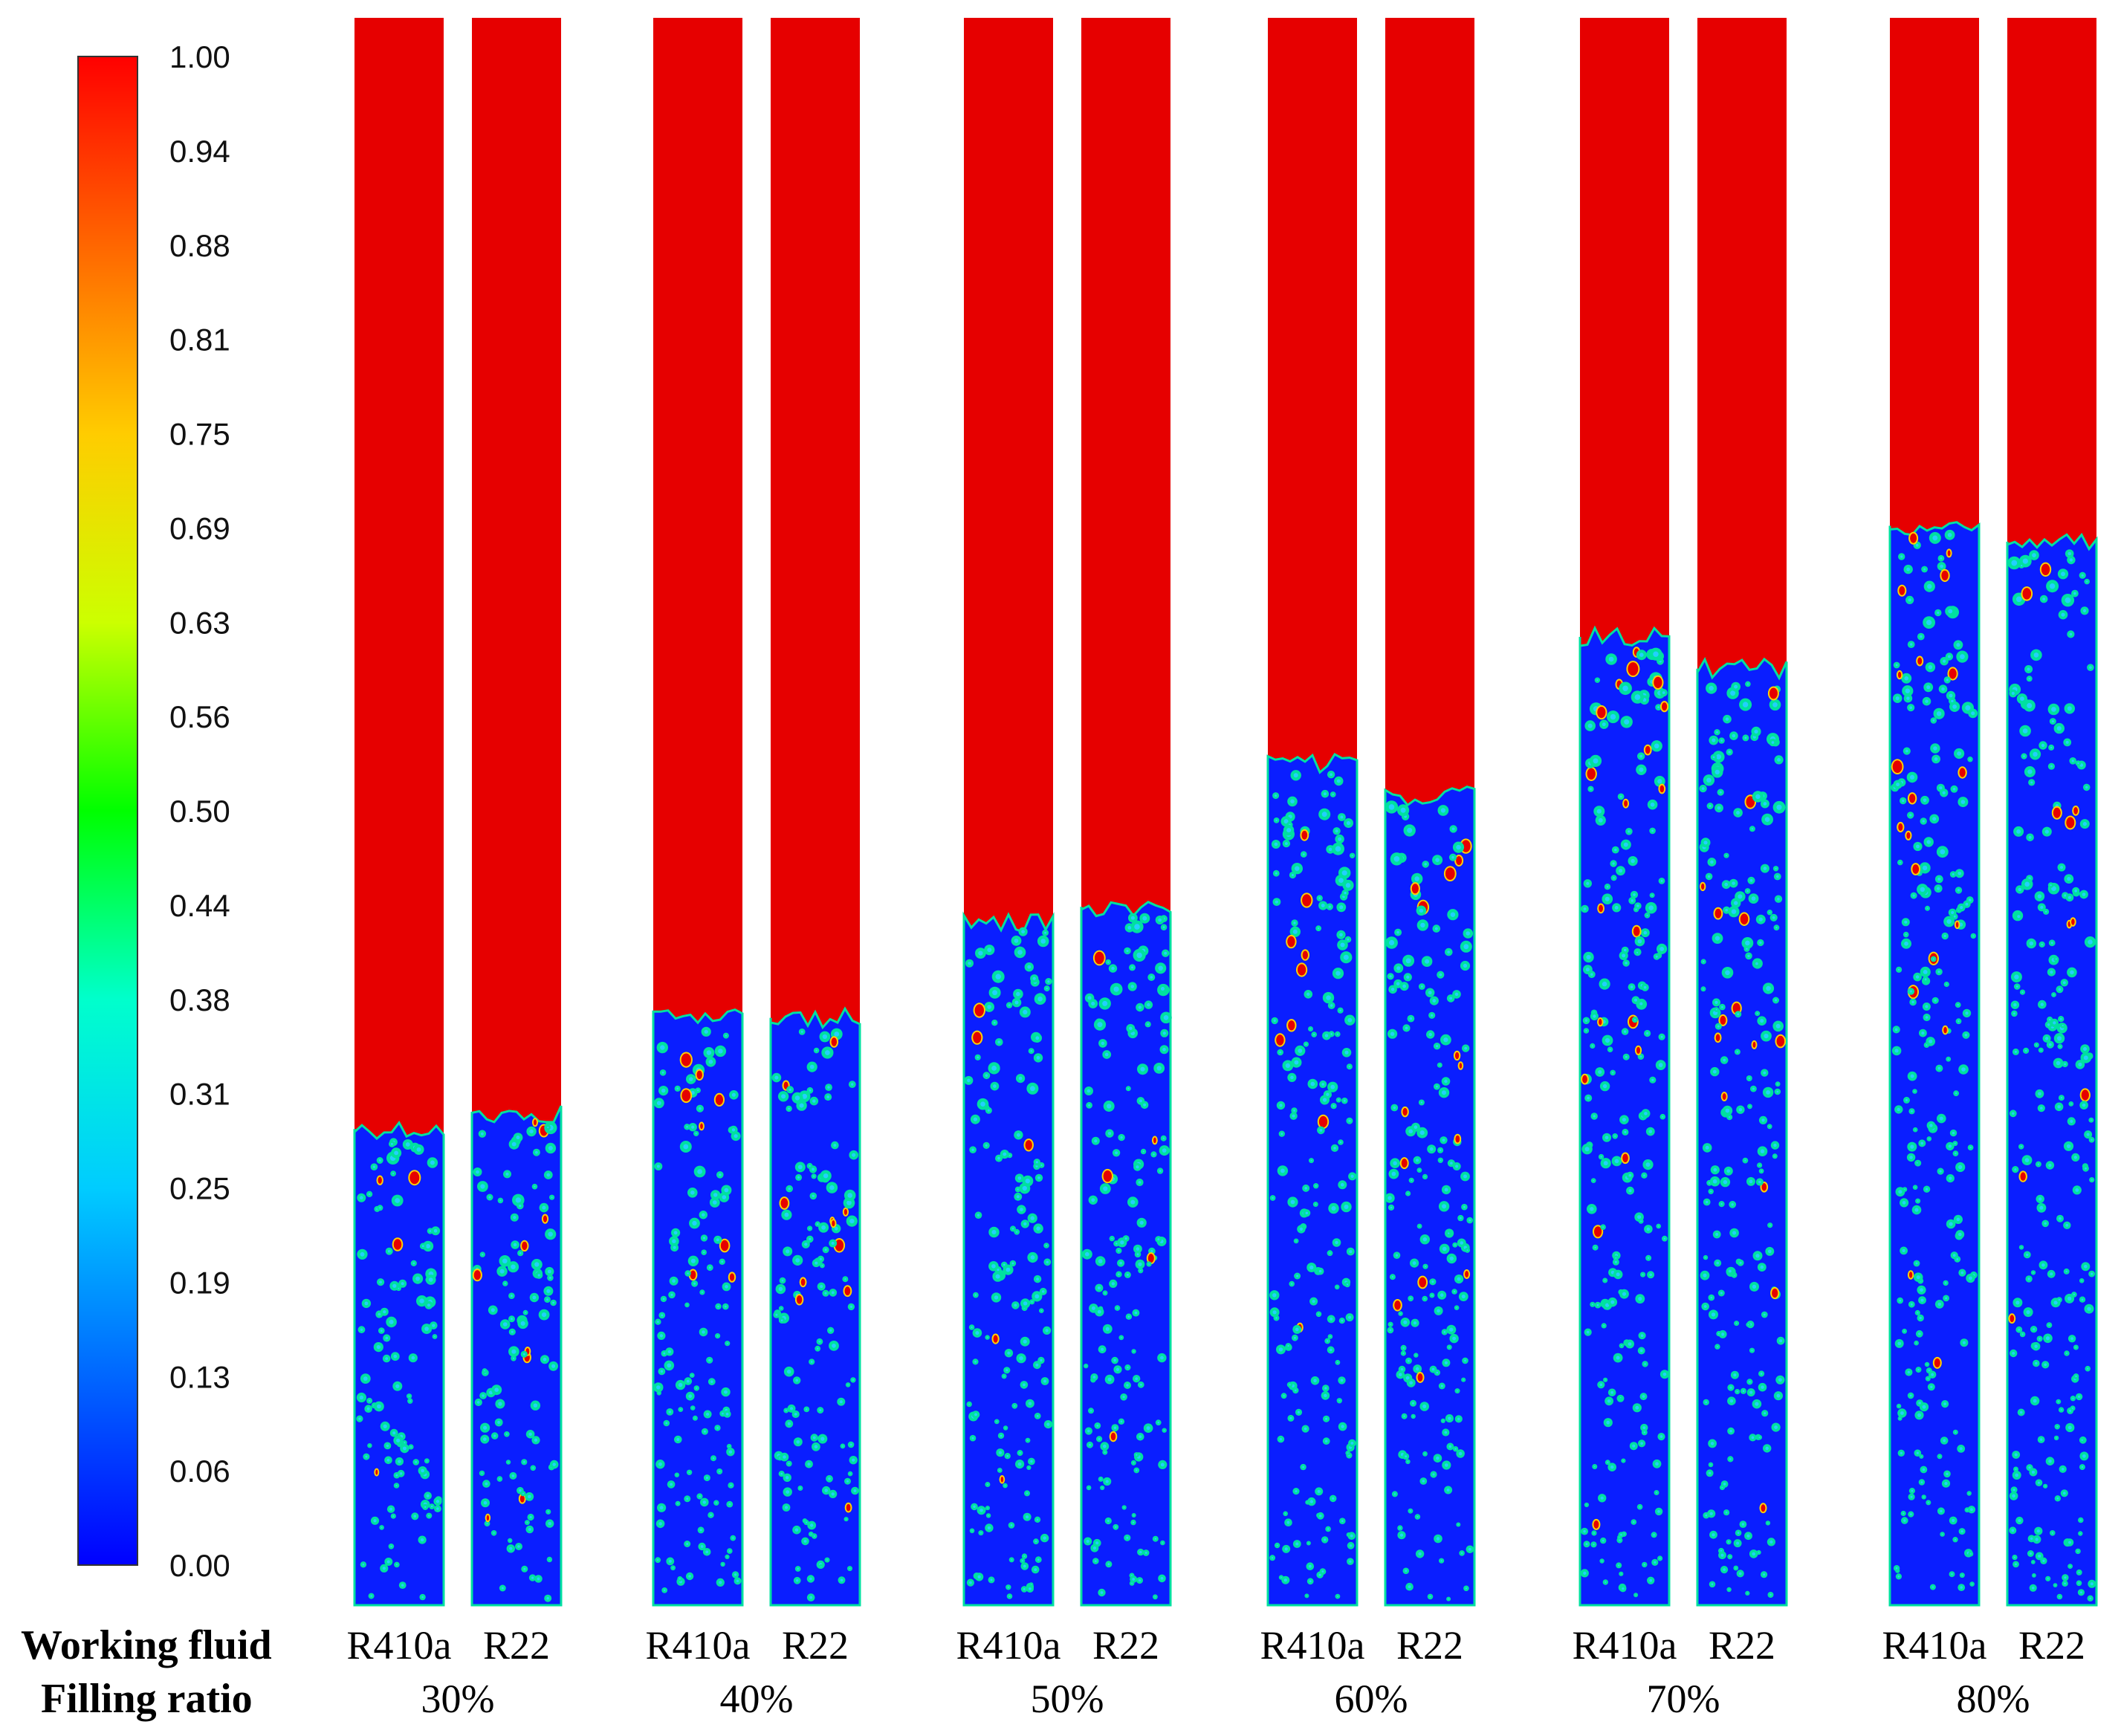 This screenshot has width=2121, height=1736. What do you see at coordinates (1126, 812) in the screenshot?
I see `tube-50%-R22` at bounding box center [1126, 812].